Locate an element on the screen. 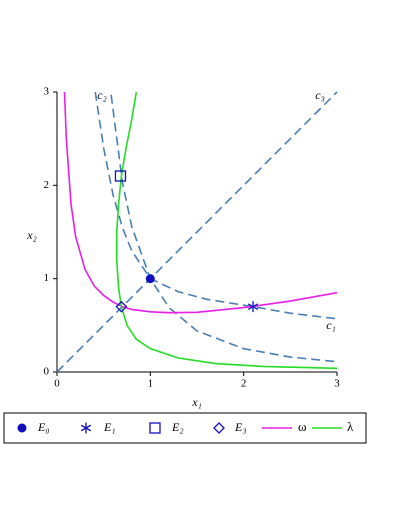 This screenshot has height=524, width=405. curve-label: c₂ is located at coordinates (102, 95).